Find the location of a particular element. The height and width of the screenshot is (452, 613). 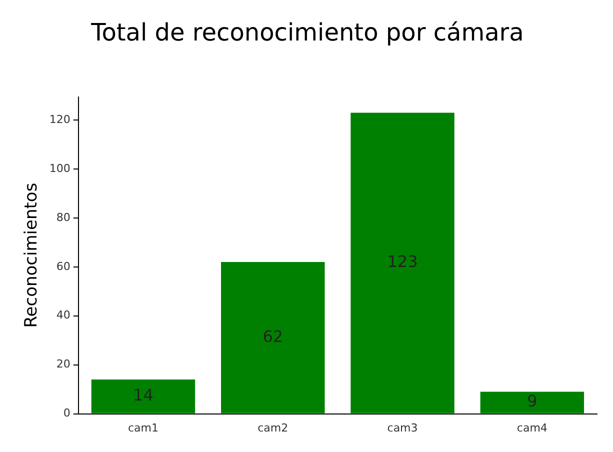

x-tick-label: cam2 is located at coordinates (273, 427).